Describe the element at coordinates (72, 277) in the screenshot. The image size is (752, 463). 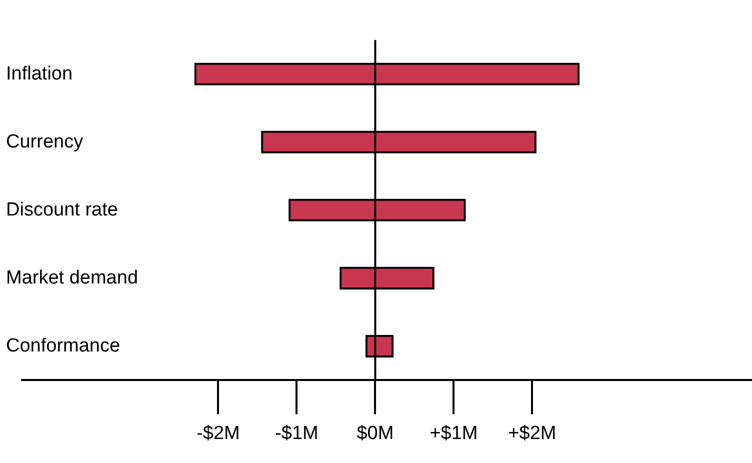
I see `y-tick-label: Market demand` at that location.